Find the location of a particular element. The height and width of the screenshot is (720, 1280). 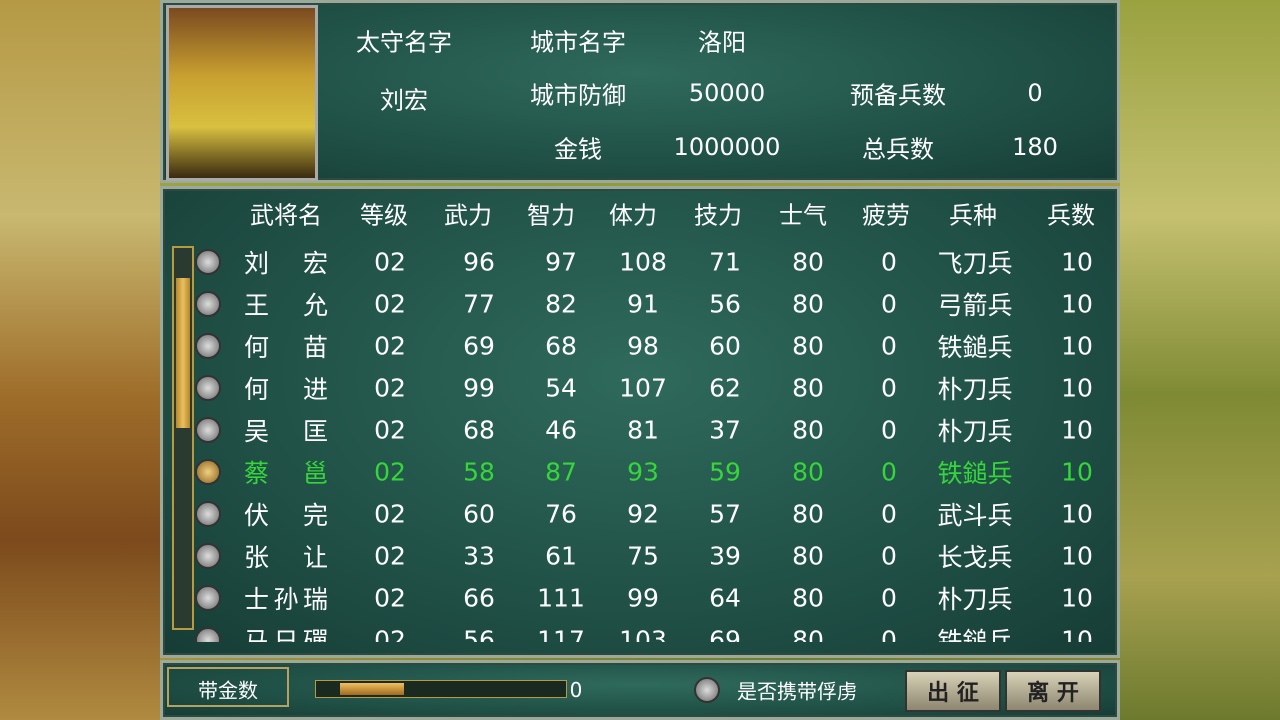

prisoner-toggle is located at coordinates (707, 690).